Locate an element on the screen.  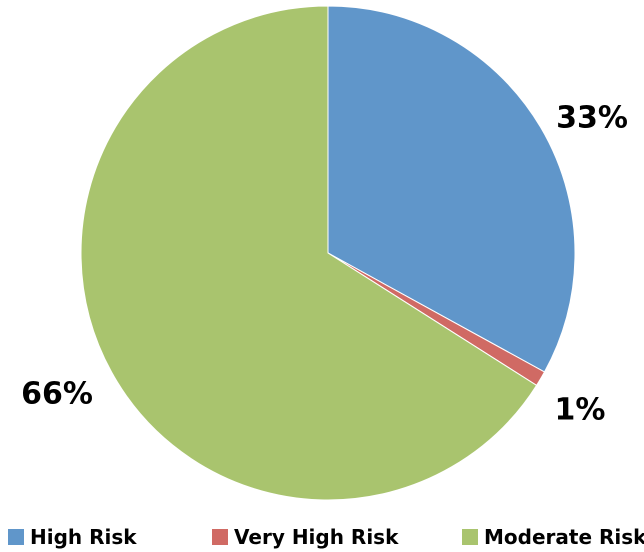
legend-swatch-very-high-risk is located at coordinates (220, 537).